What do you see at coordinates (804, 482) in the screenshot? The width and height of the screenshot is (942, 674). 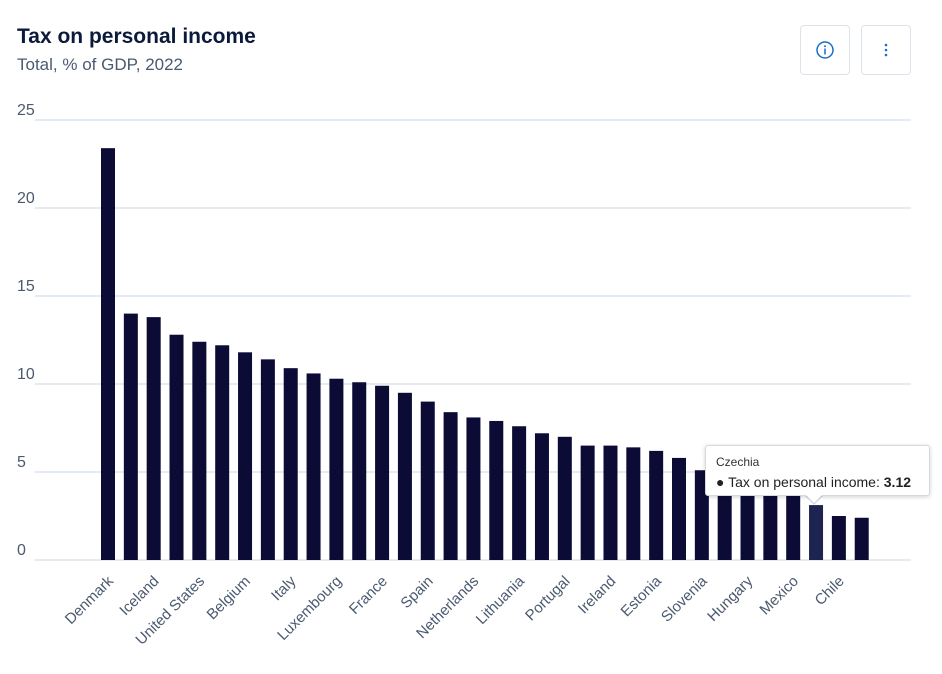 I see `tooltip-series-label: Tax on personal income:` at bounding box center [804, 482].